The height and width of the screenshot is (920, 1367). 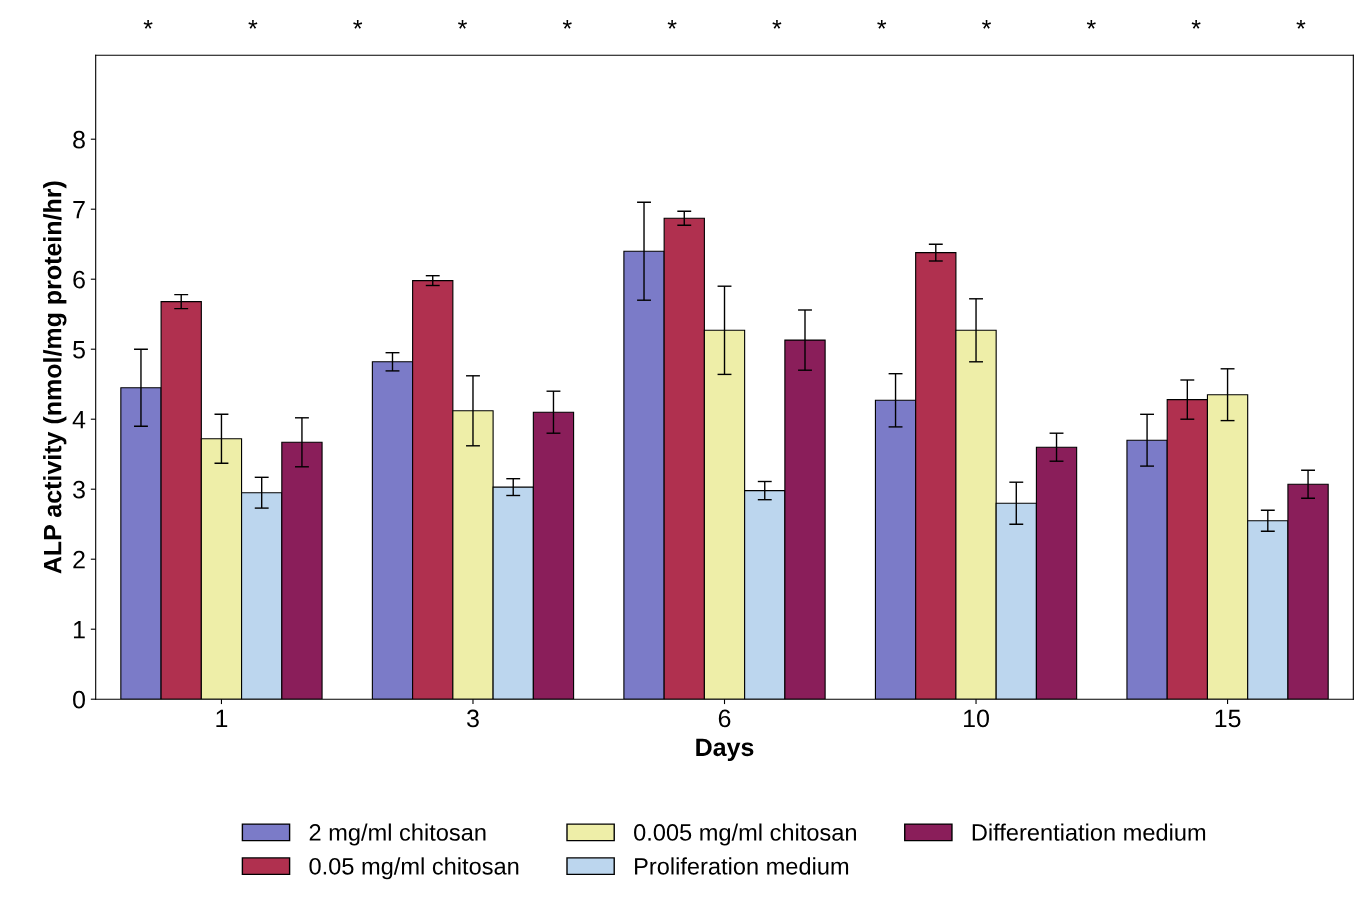 I want to click on legend-label: 2 mg/ml chitosan, so click(x=397, y=834).